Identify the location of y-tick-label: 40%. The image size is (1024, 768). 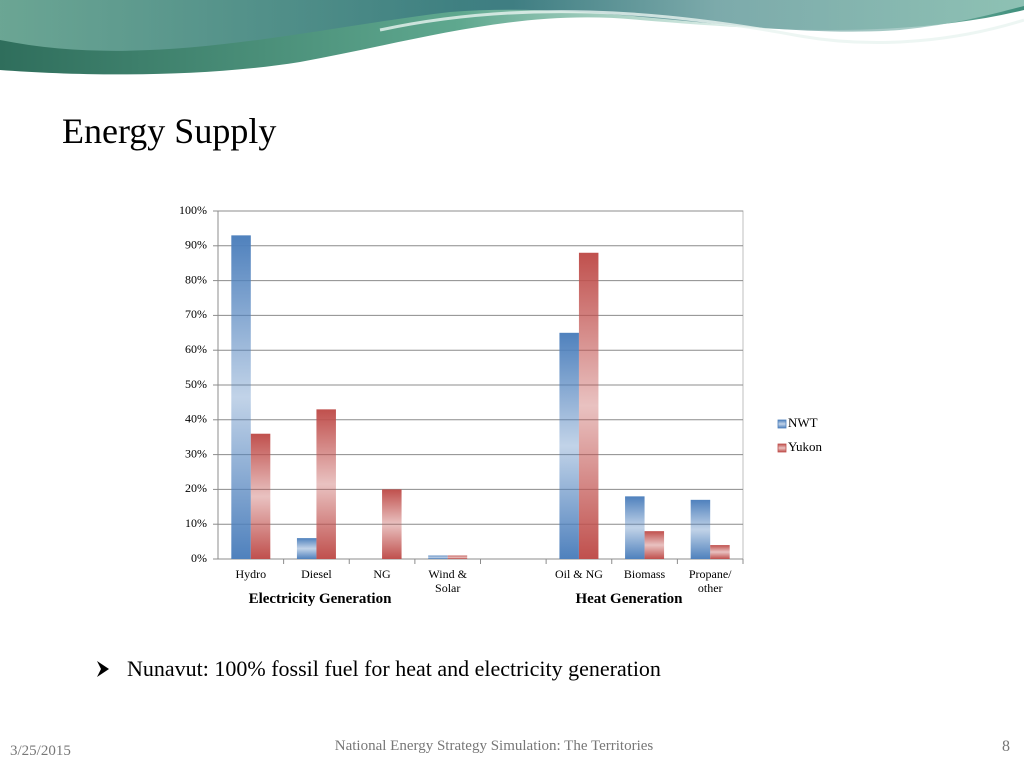
(196, 419).